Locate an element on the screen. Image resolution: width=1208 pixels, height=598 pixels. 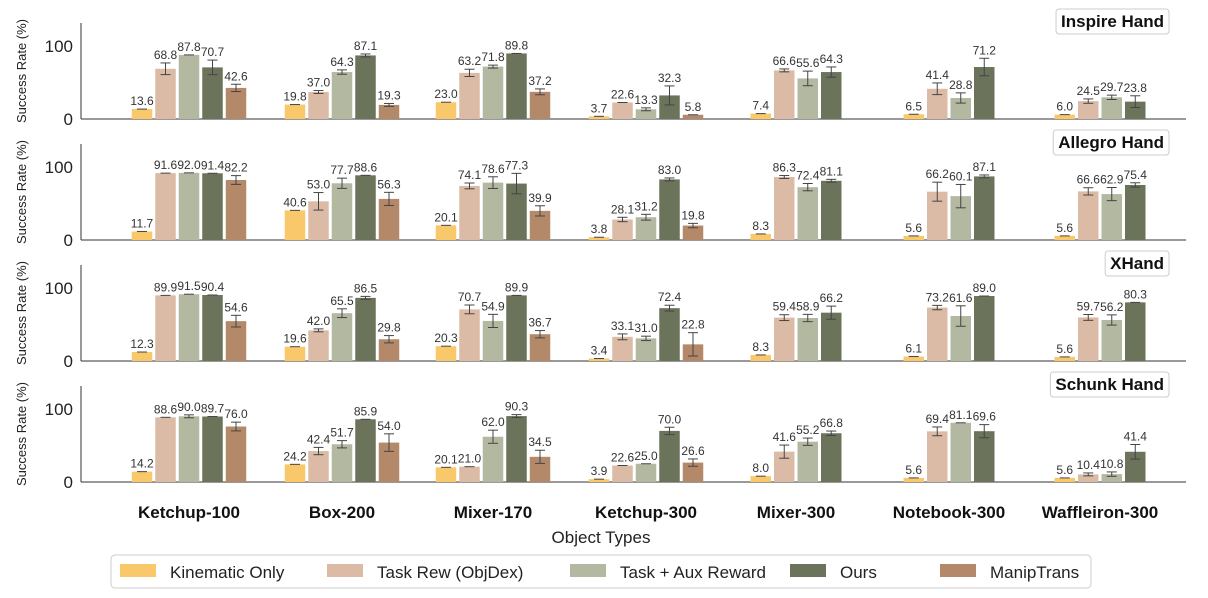
data-label: 24.5 is located at coordinates (1089, 91).